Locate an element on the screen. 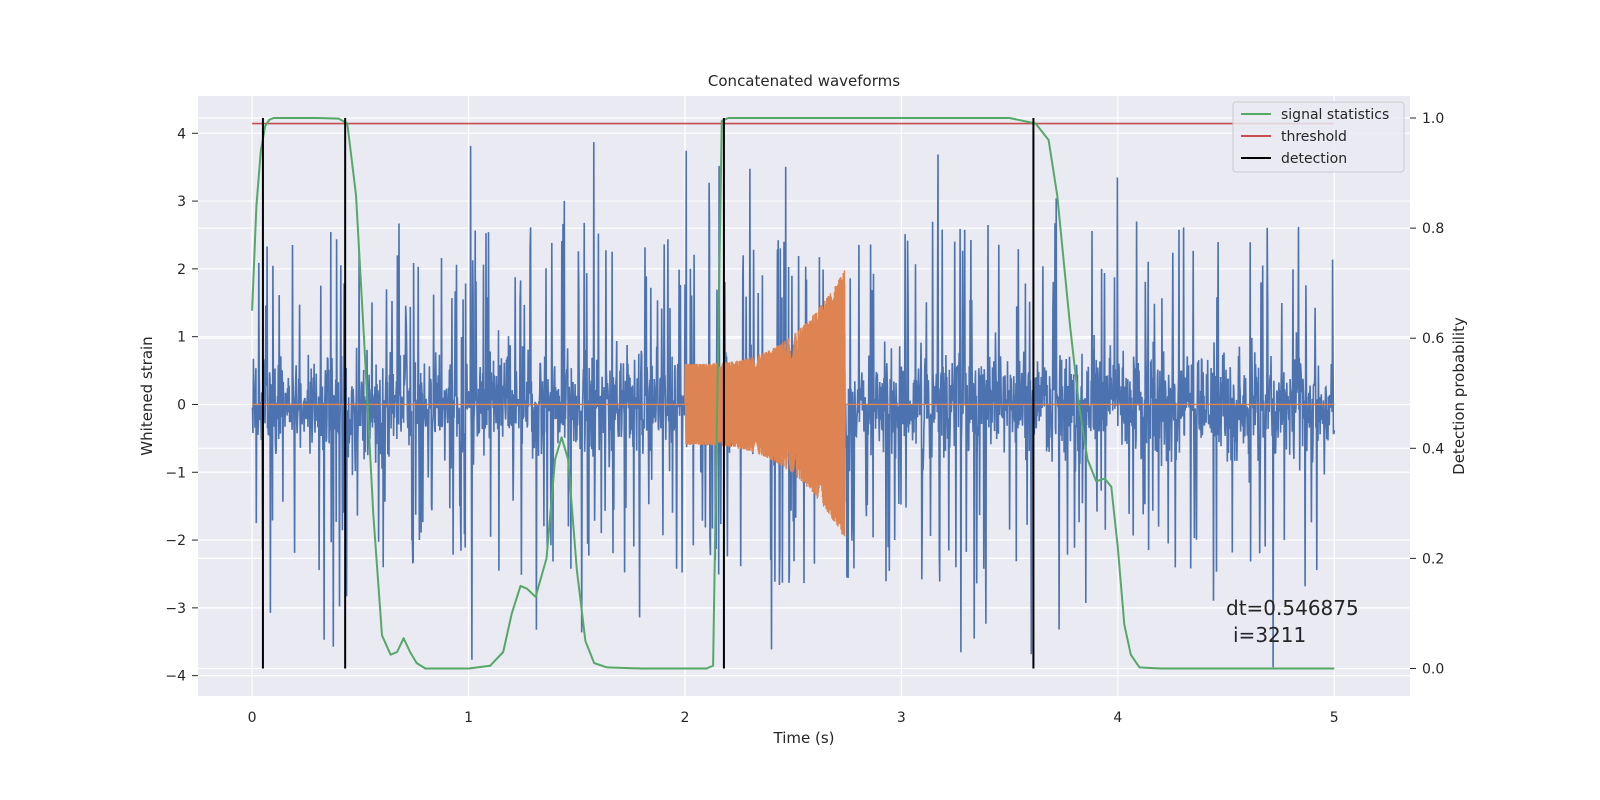 This screenshot has width=1600, height=800. legend: signal statistics threshold detection is located at coordinates (1318, 137).